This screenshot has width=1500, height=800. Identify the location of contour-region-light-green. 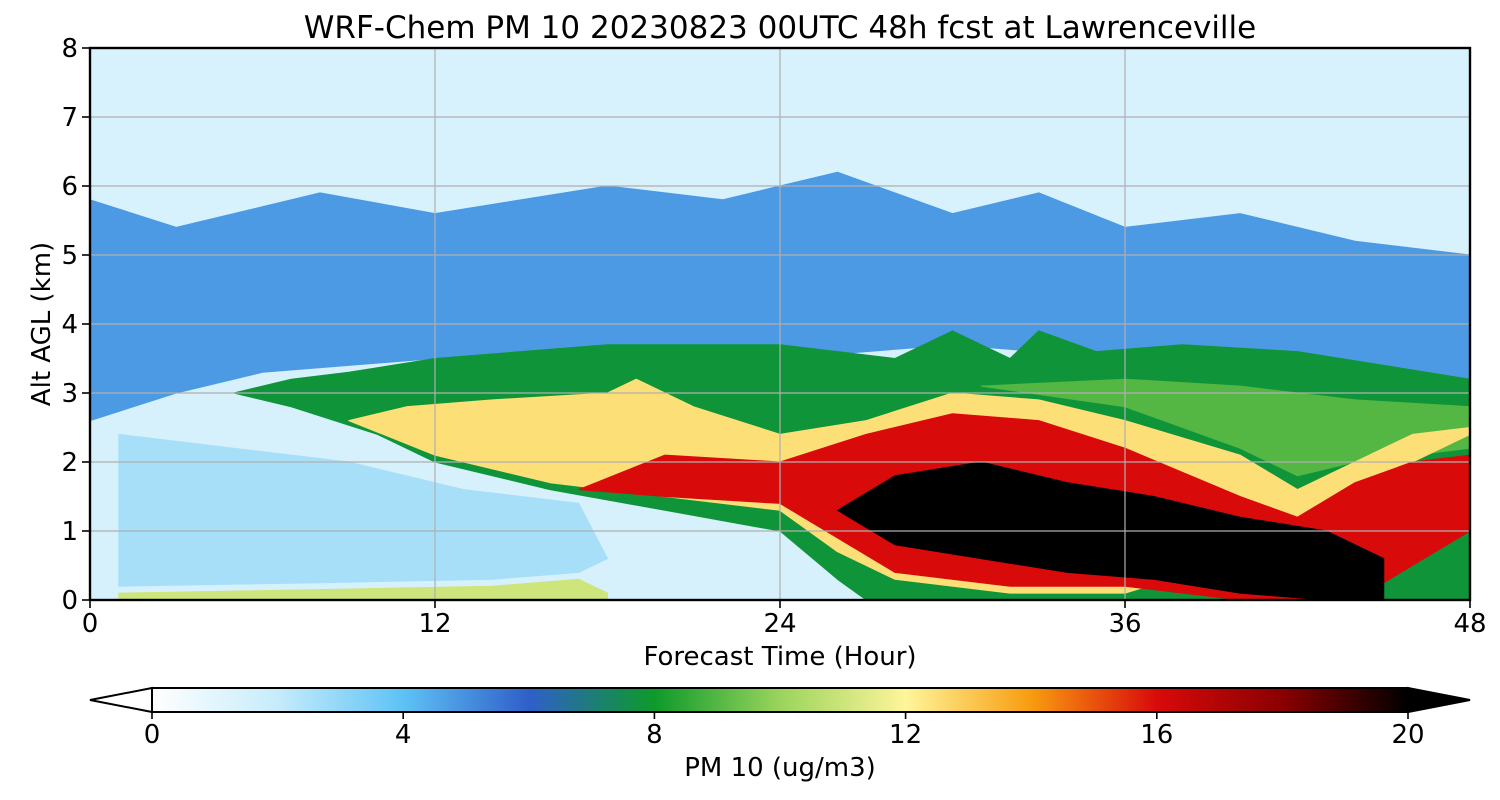
(1225, 427).